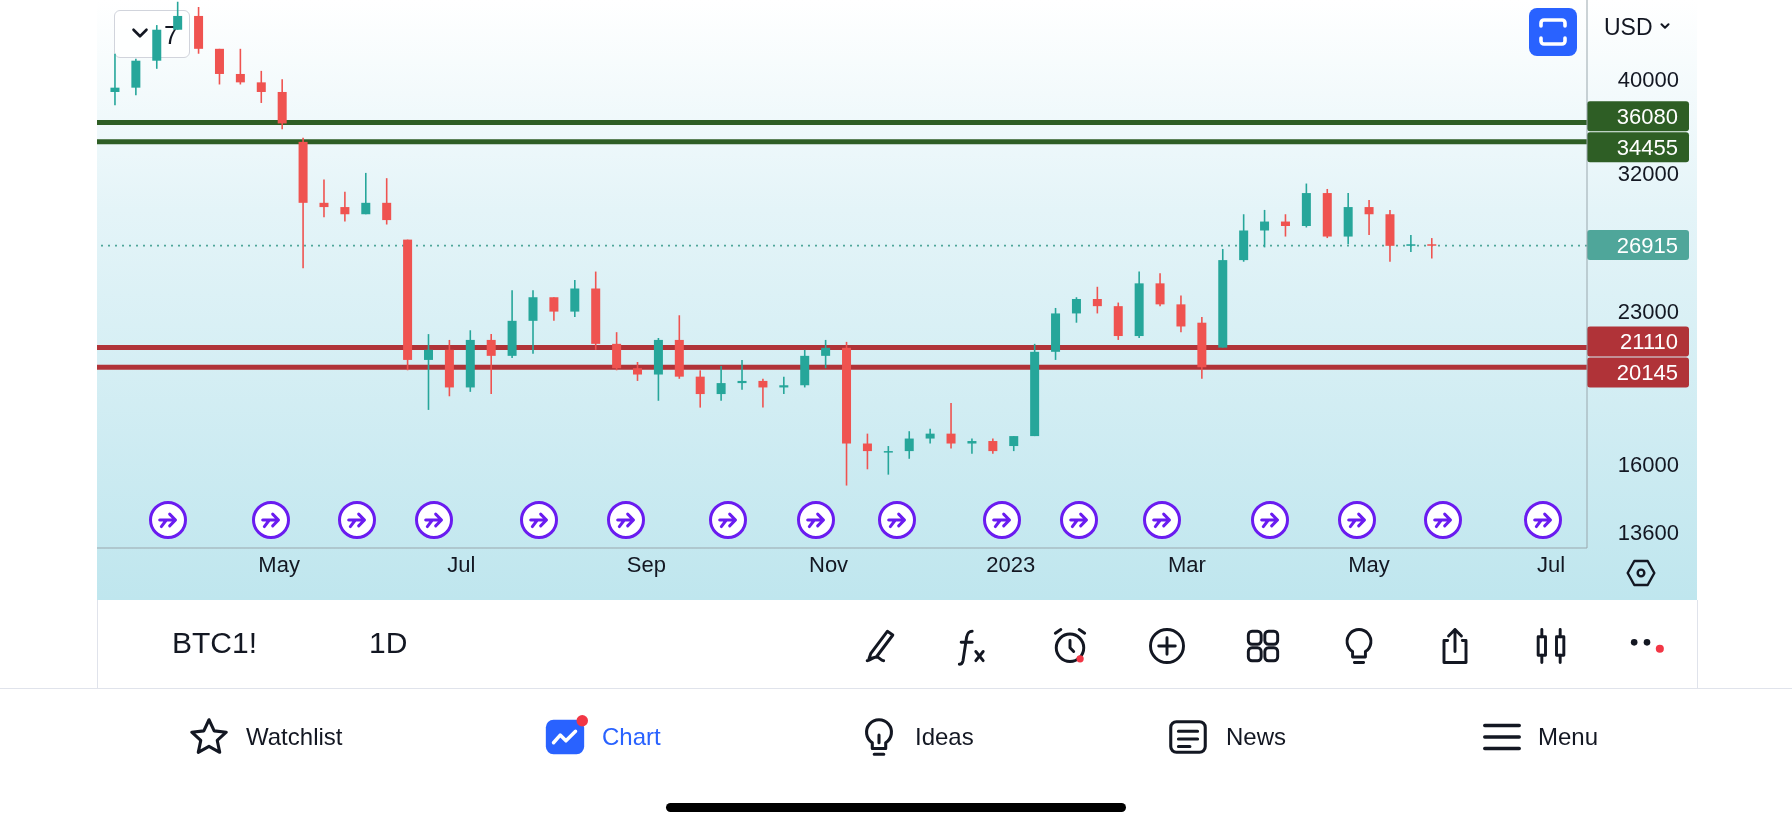 The width and height of the screenshot is (1792, 828). I want to click on y-tick-label: 13600, so click(1648, 533).